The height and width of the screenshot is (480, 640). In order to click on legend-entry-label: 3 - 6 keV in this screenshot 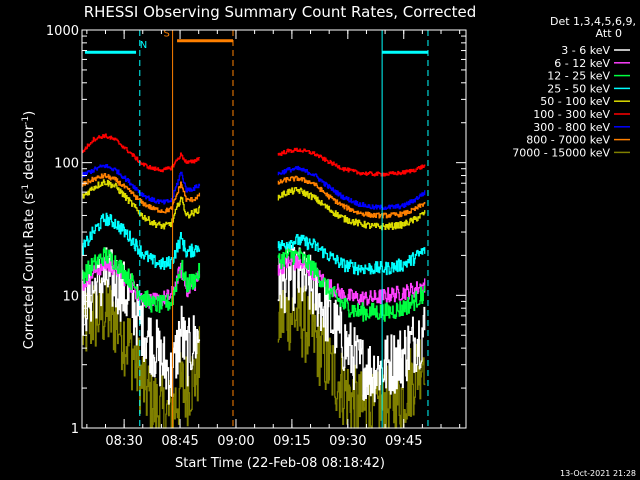, I will do `click(585, 50)`.